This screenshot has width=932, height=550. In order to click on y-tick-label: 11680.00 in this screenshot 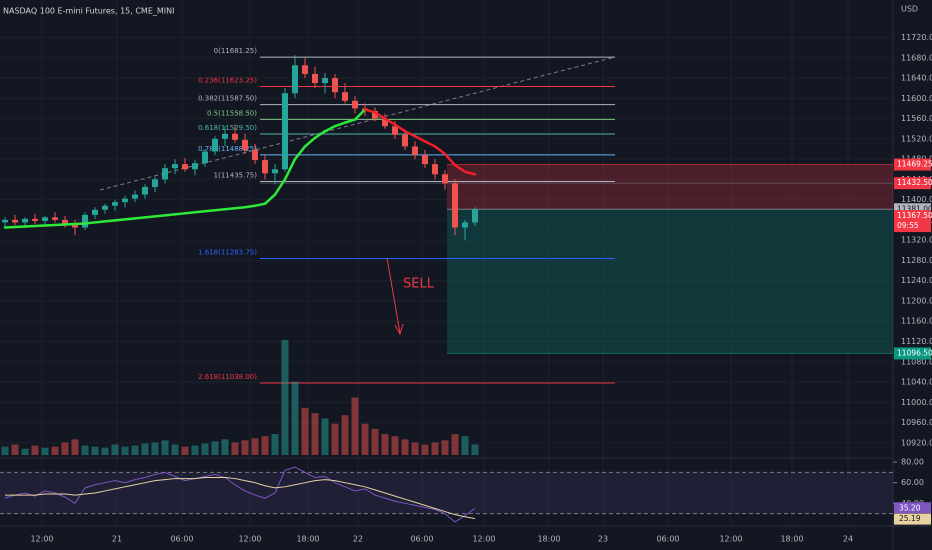, I will do `click(916, 57)`.